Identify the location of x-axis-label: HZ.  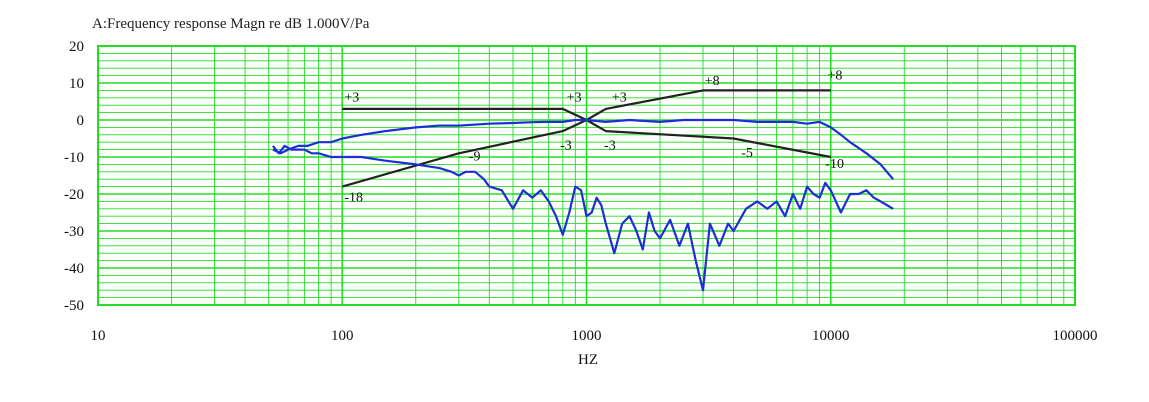
(588, 360).